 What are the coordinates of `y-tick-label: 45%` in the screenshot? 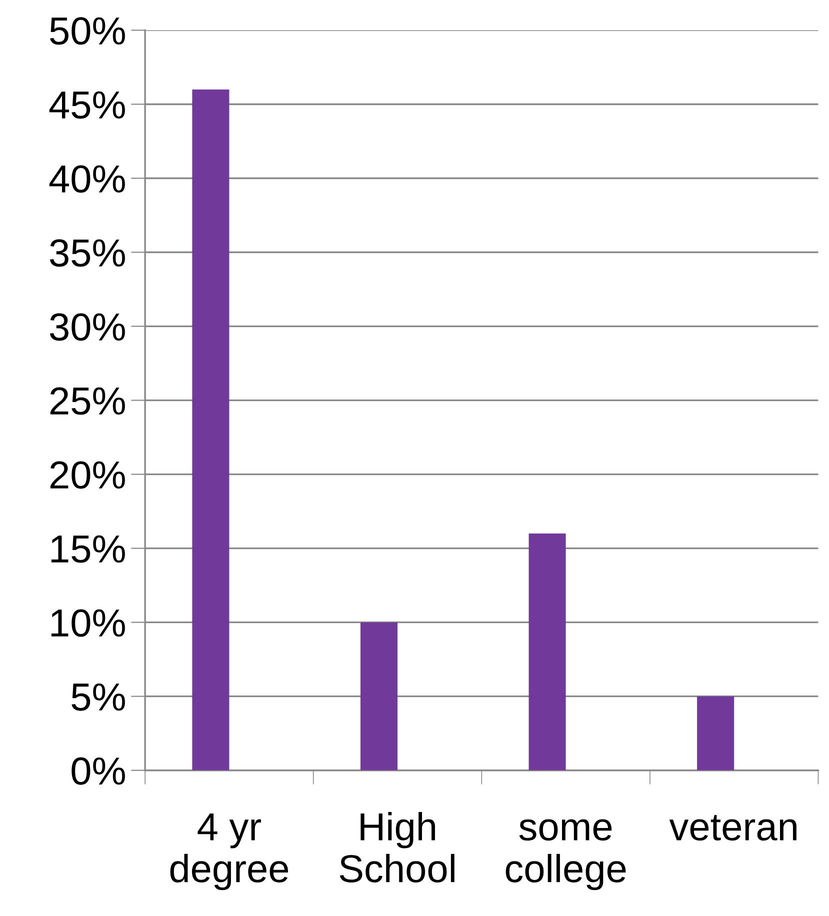 It's located at (87, 105).